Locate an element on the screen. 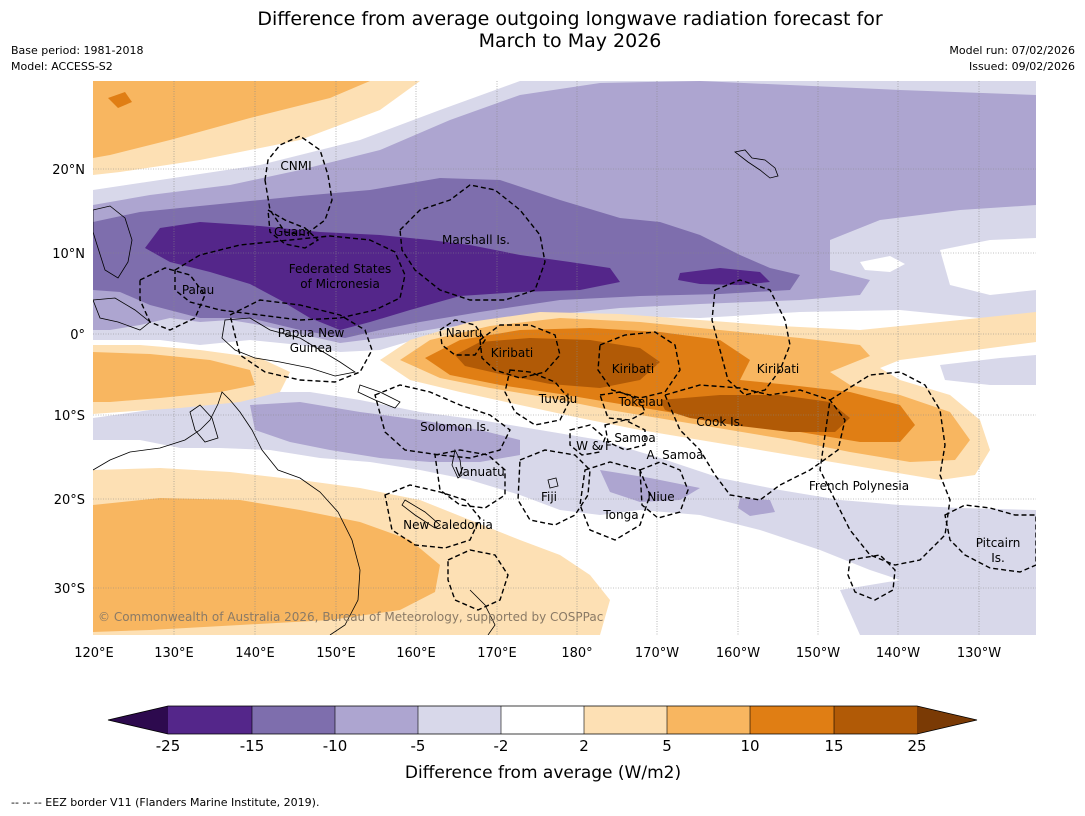 The height and width of the screenshot is (816, 1085). colorbar-tick: 10 is located at coordinates (749, 746).